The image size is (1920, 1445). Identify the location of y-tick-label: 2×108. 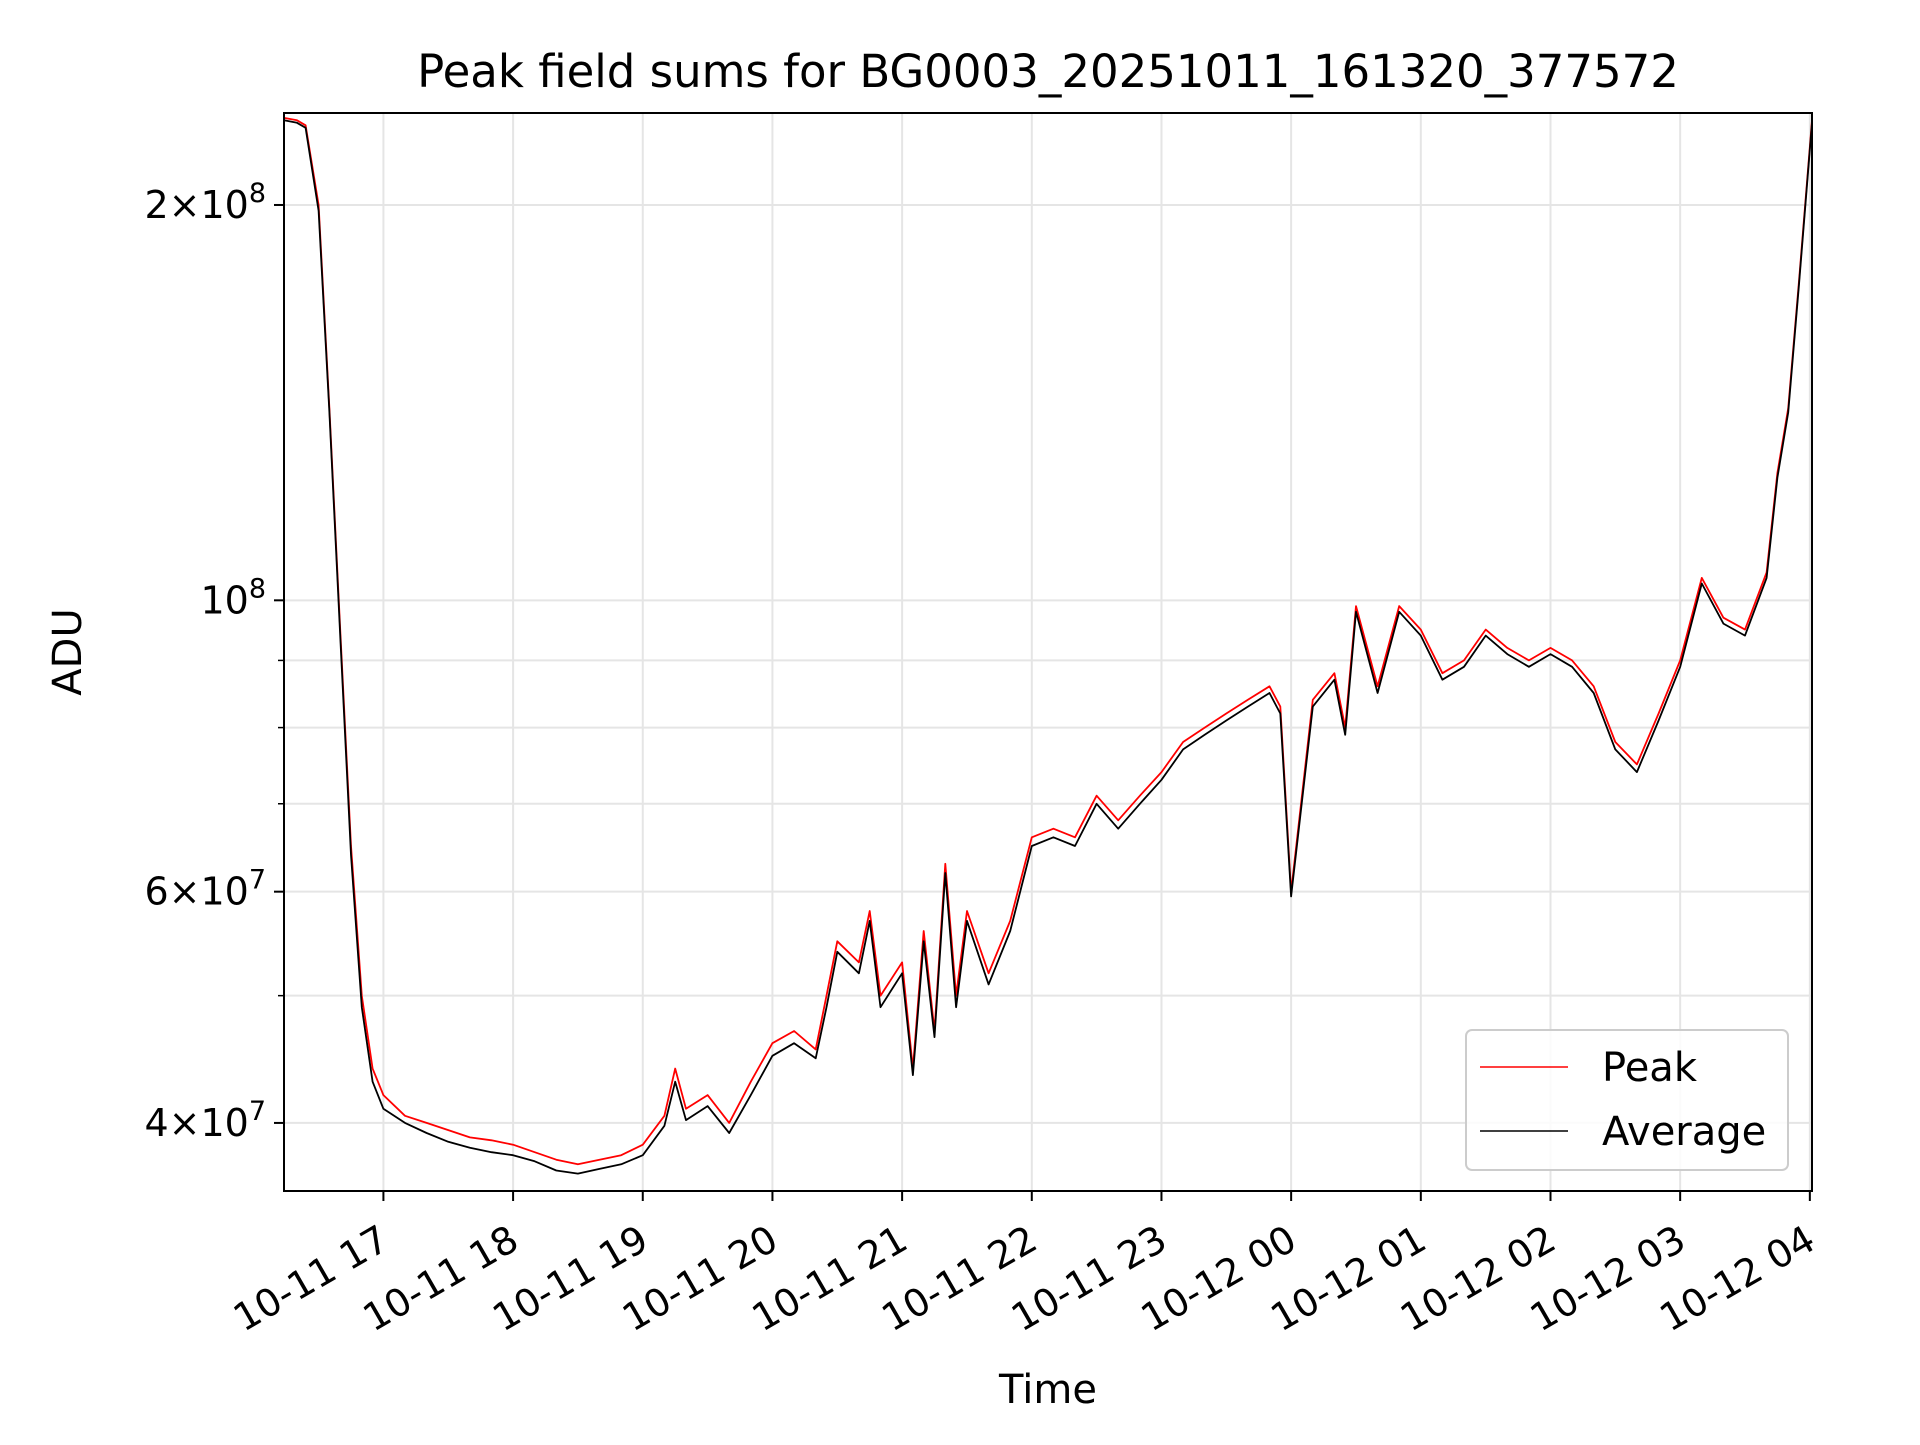
(205, 202).